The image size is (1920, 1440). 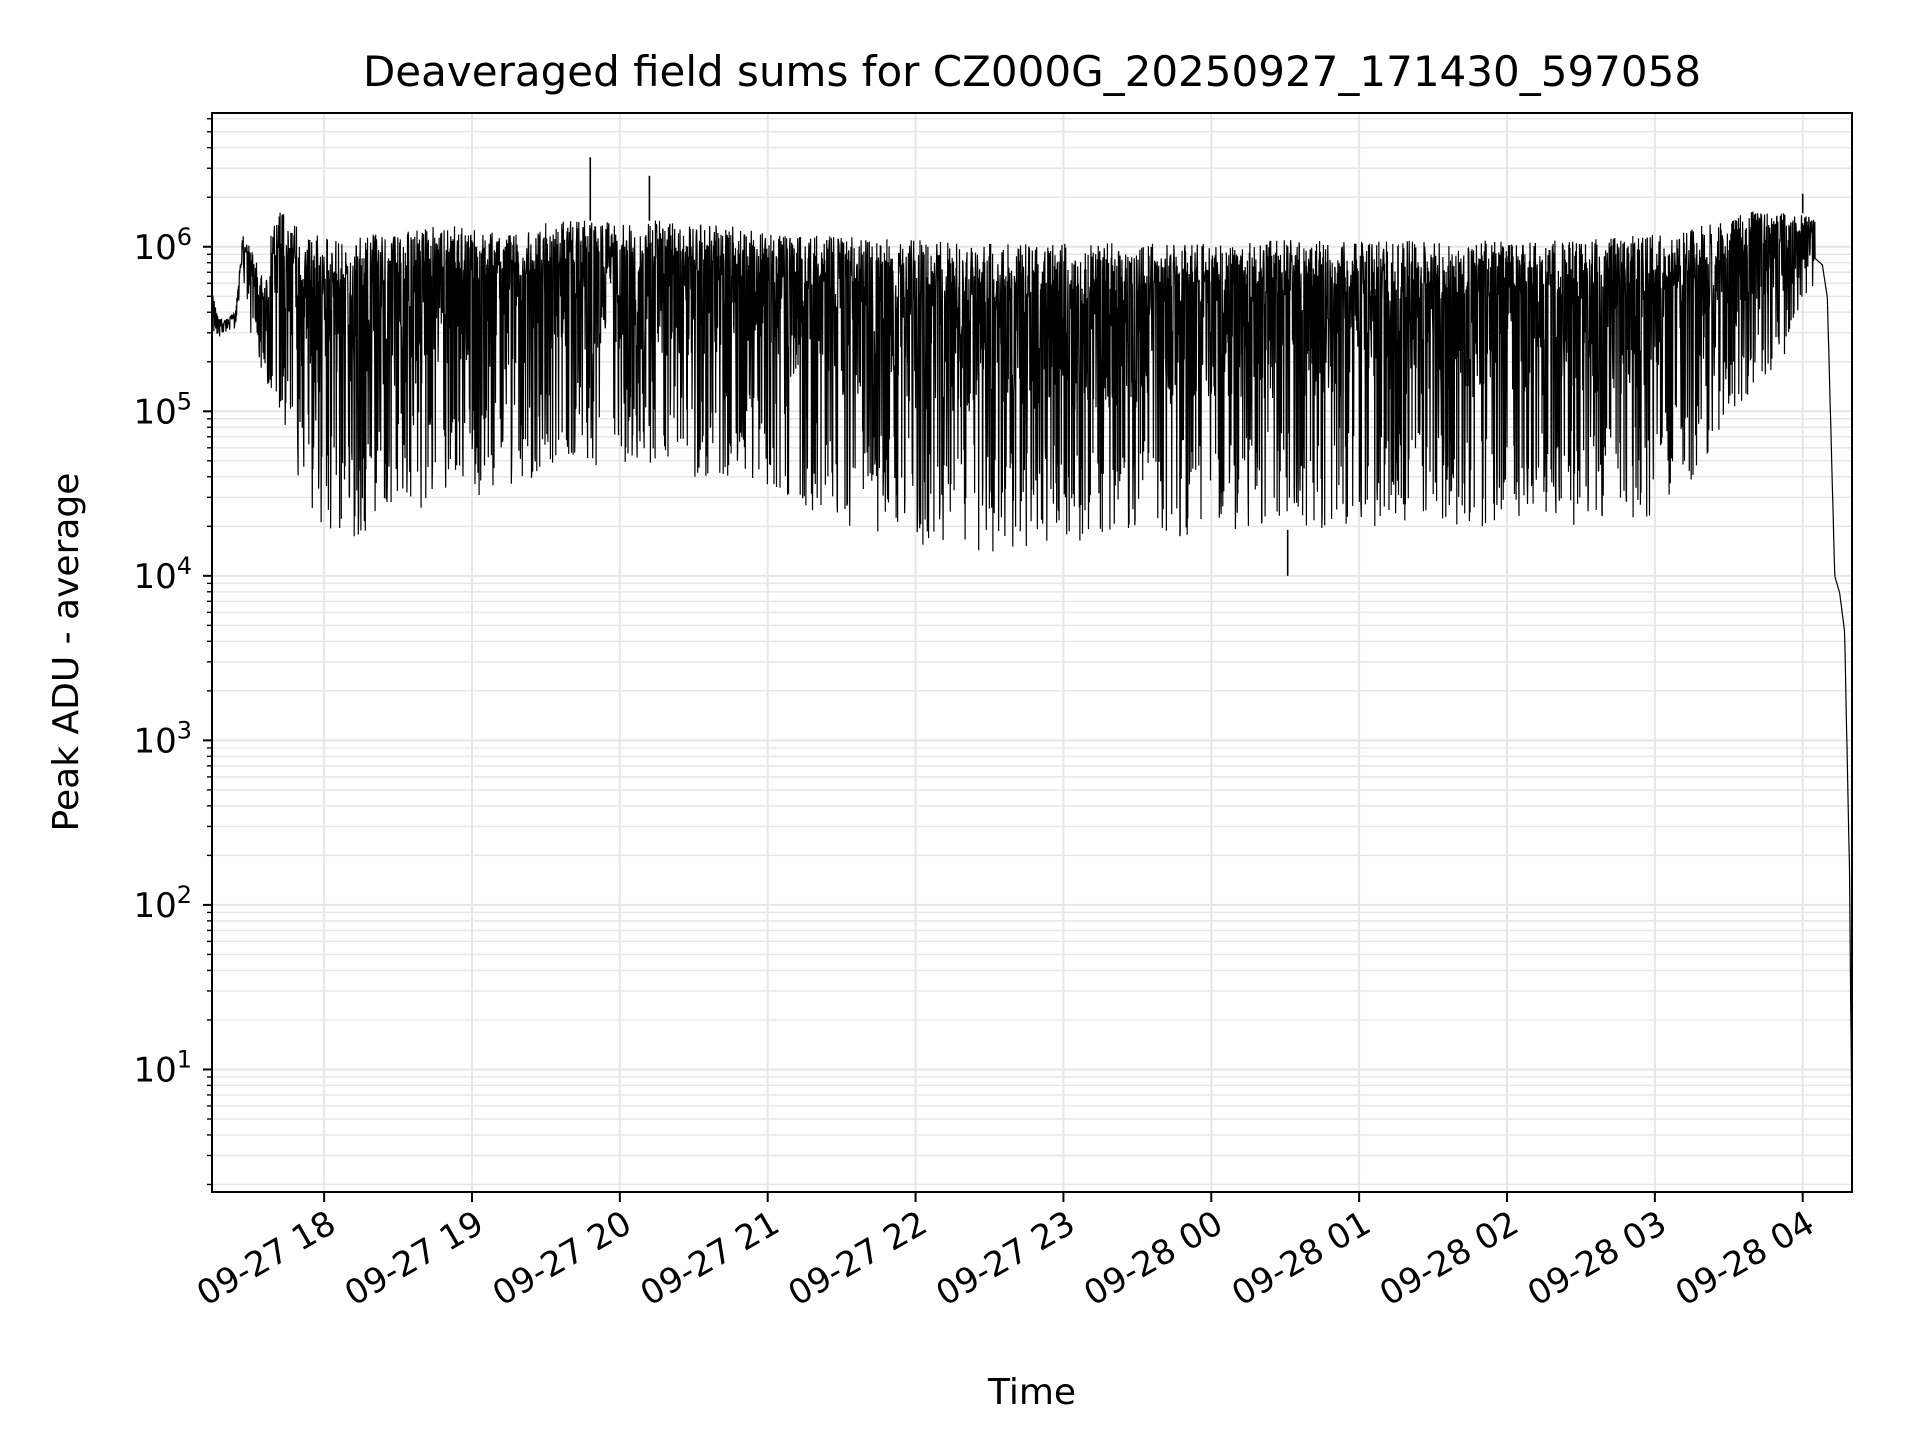 I want to click on x-axis-label: Time, so click(x=1031, y=1392).